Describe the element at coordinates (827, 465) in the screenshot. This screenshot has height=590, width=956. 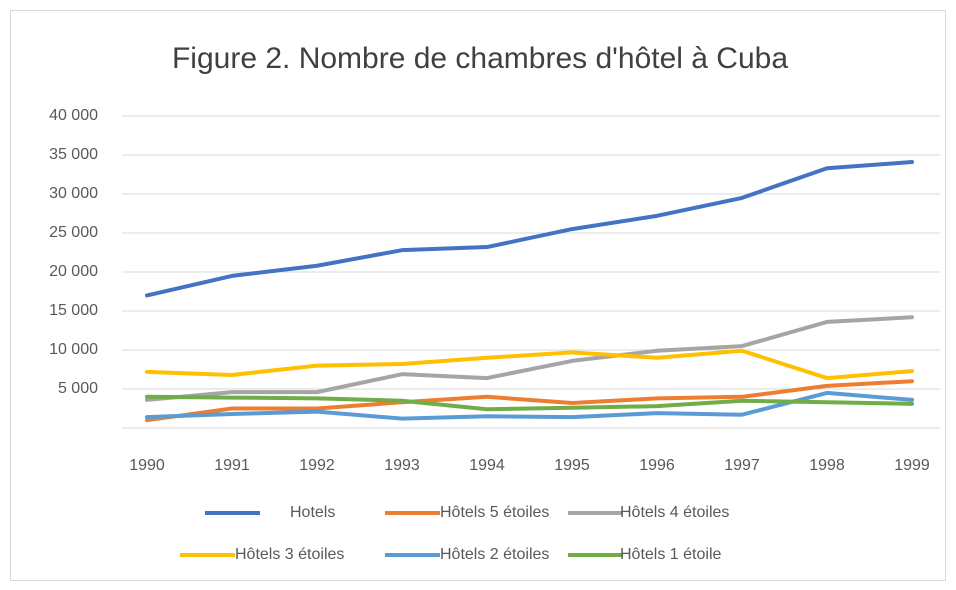
I see `x-tick-label: 1998` at that location.